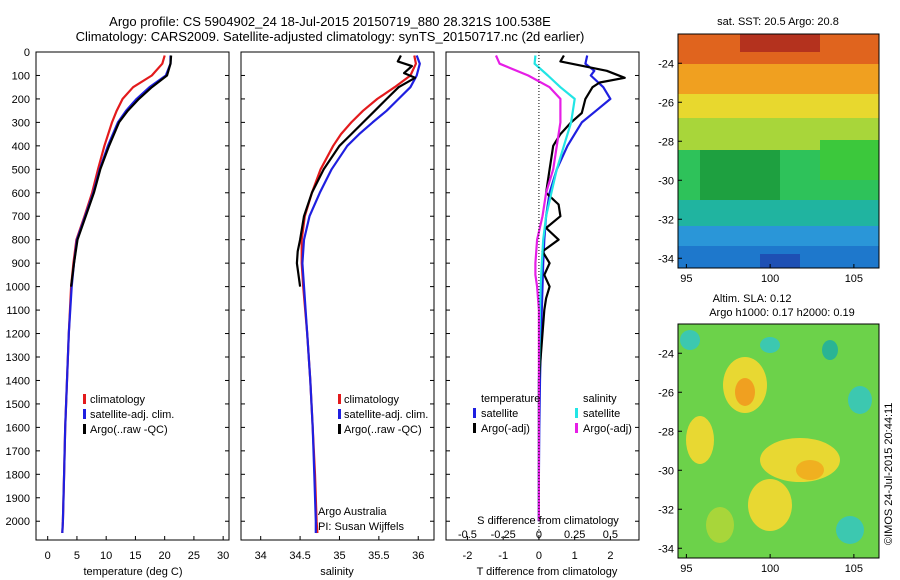 The image size is (900, 580). I want to click on sla-map-frame, so click(778, 441).